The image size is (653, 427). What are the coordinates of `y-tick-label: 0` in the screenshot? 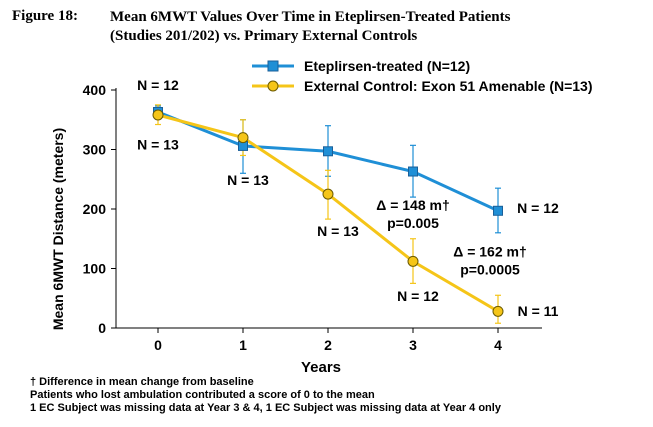 It's located at (102, 328).